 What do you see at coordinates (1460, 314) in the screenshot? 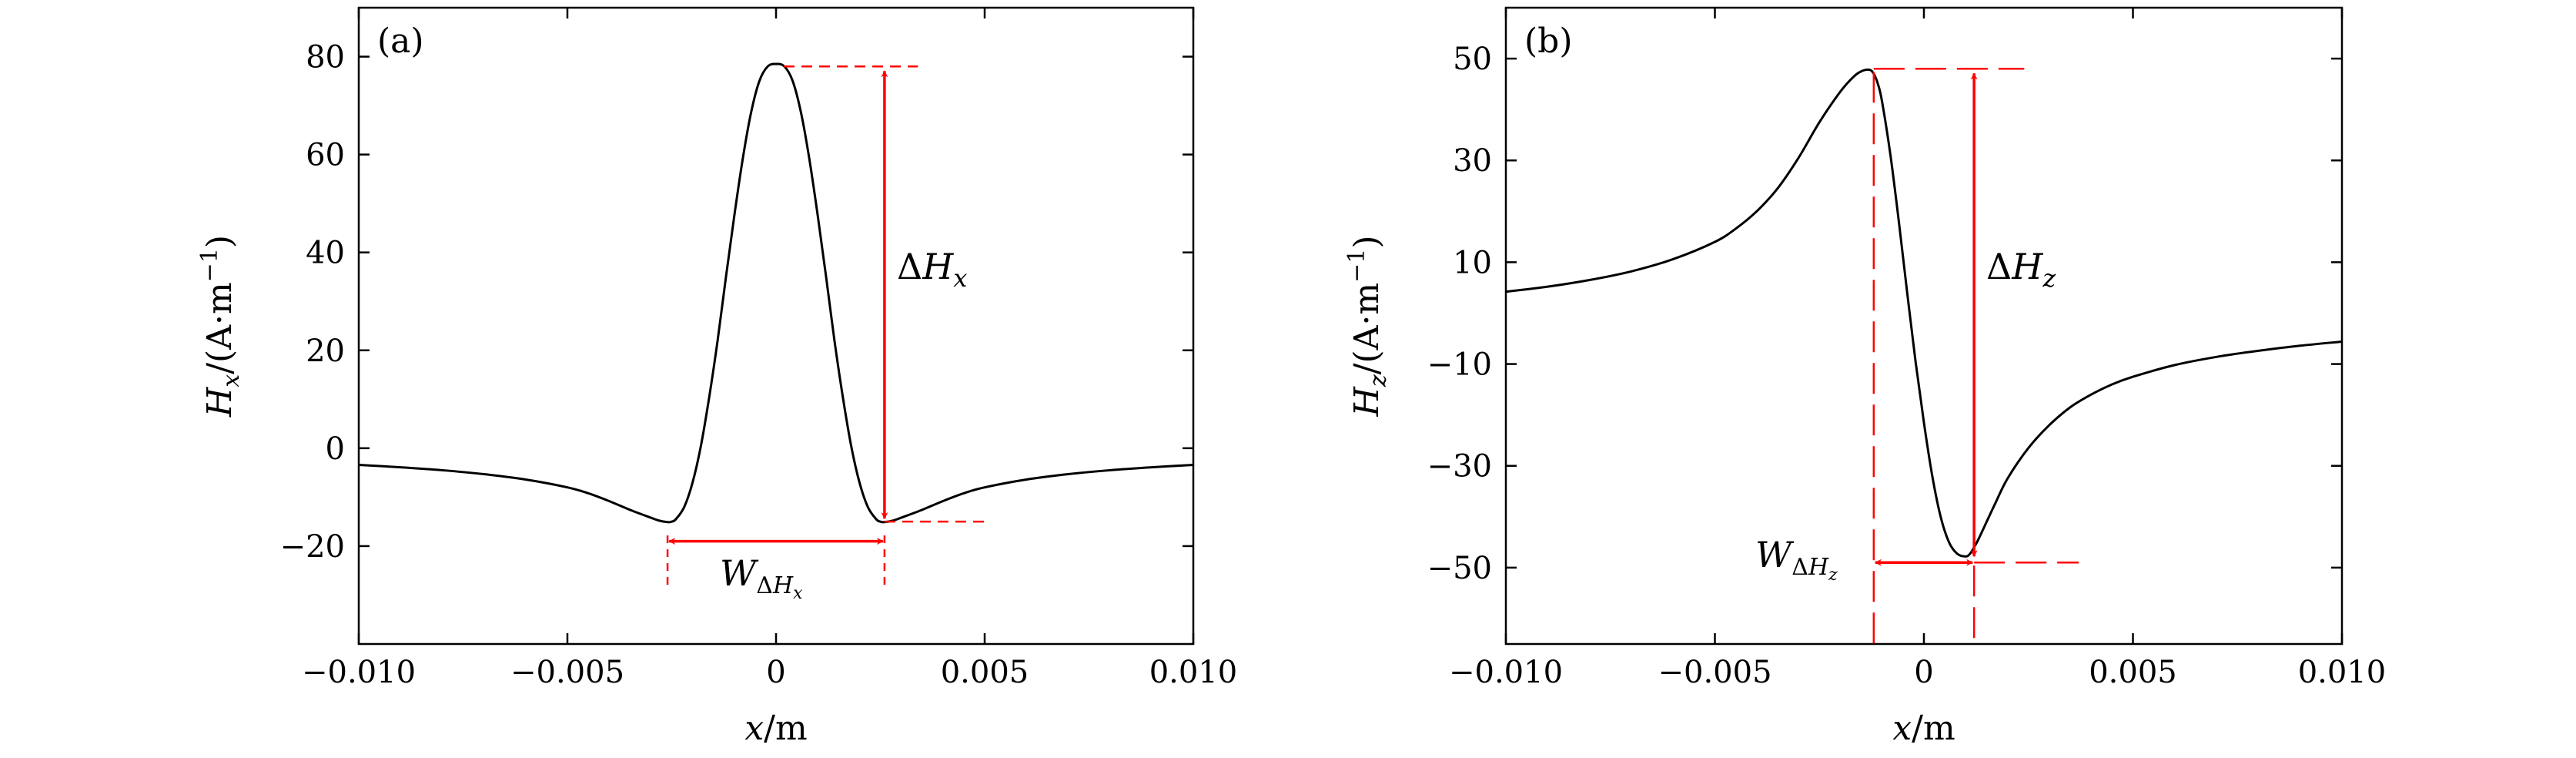
I see `y-tick-labels: −50 −30 −10 10 30 50` at bounding box center [1460, 314].